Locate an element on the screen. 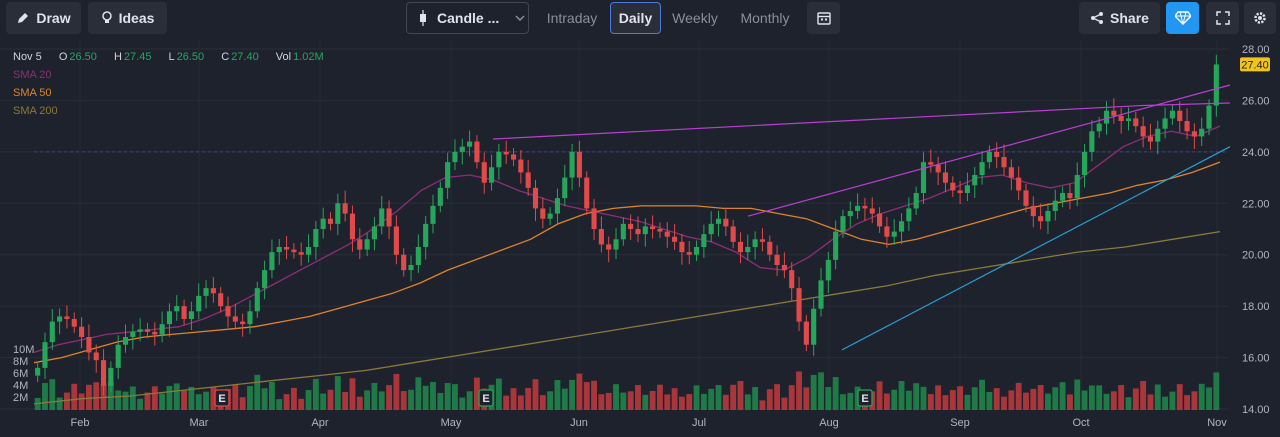 This screenshot has width=1280, height=437. share-label: Share is located at coordinates (1129, 18).